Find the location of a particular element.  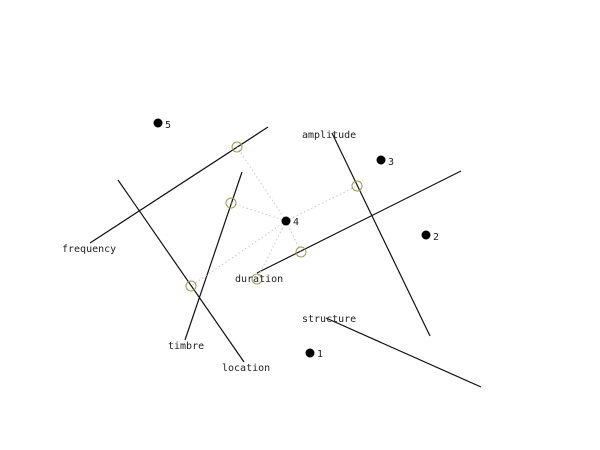

projection-marker-duration is located at coordinates (301, 252).